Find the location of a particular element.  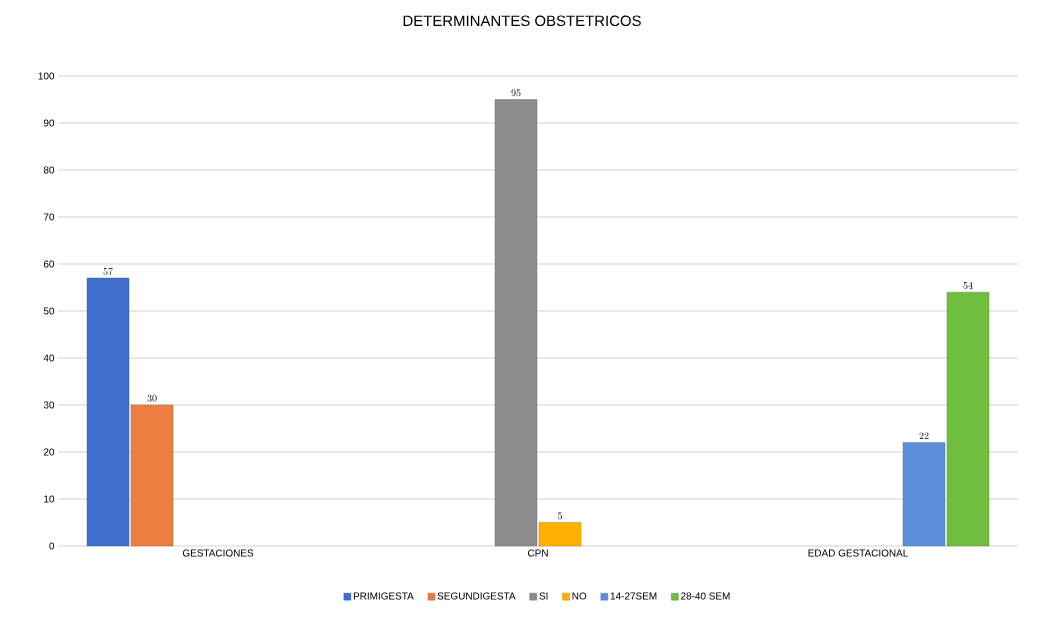

legend-label: 28-40 SEM is located at coordinates (705, 596).